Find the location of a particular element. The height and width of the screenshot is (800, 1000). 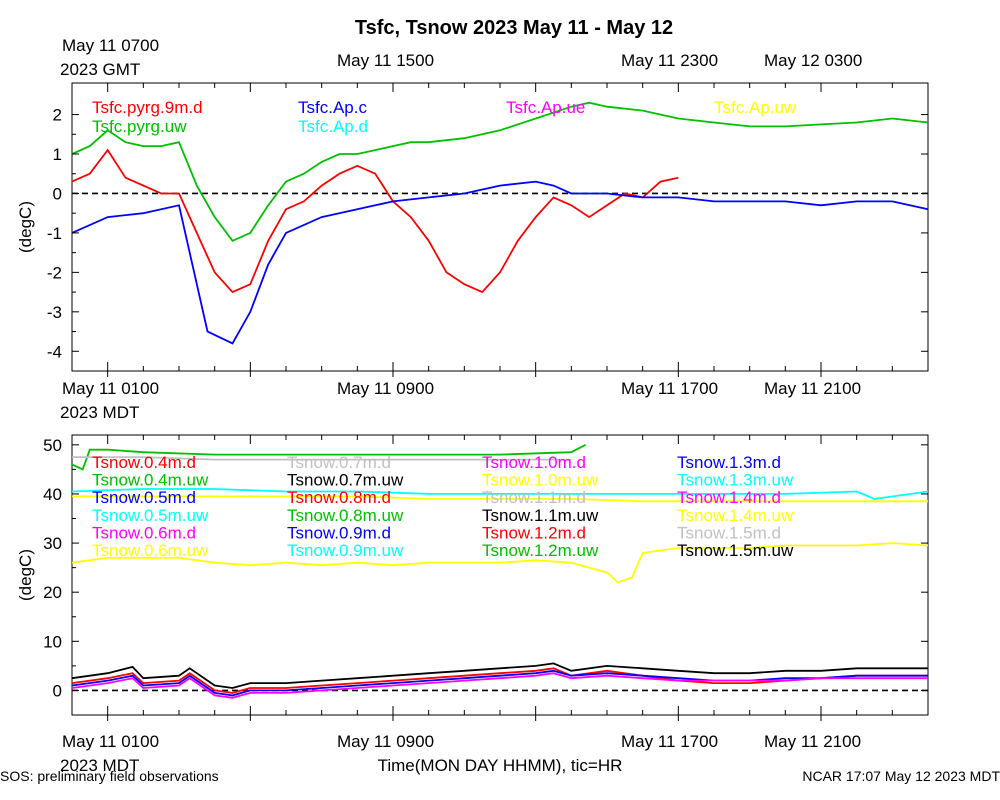

top-legend-entry: Tsfc.Ap.ue is located at coordinates (545, 107).